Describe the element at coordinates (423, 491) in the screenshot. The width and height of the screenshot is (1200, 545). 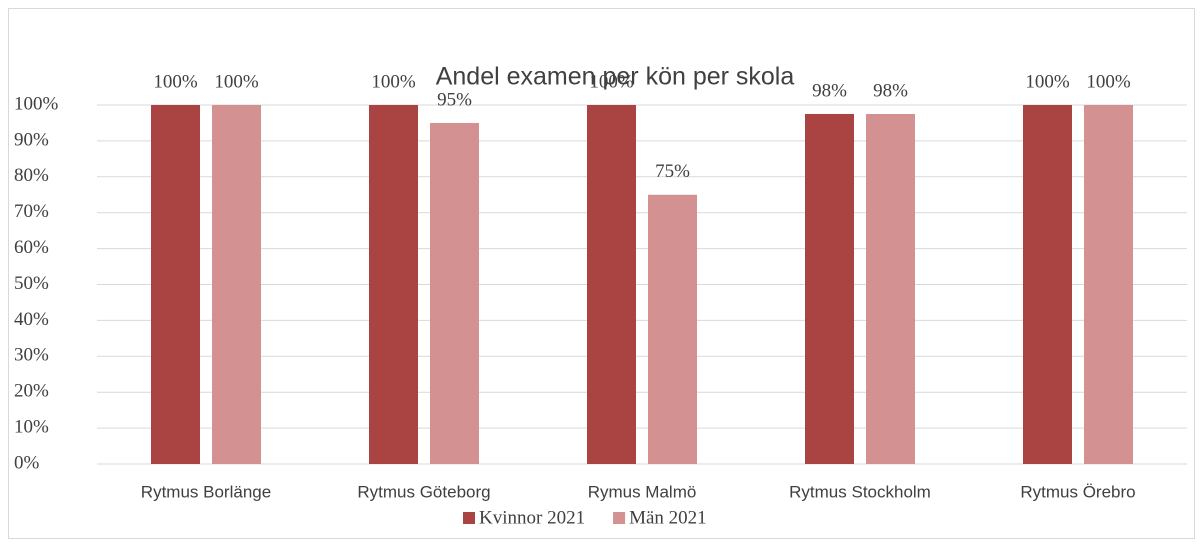
I see `x-tick-label: Rytmus Göteborg` at that location.